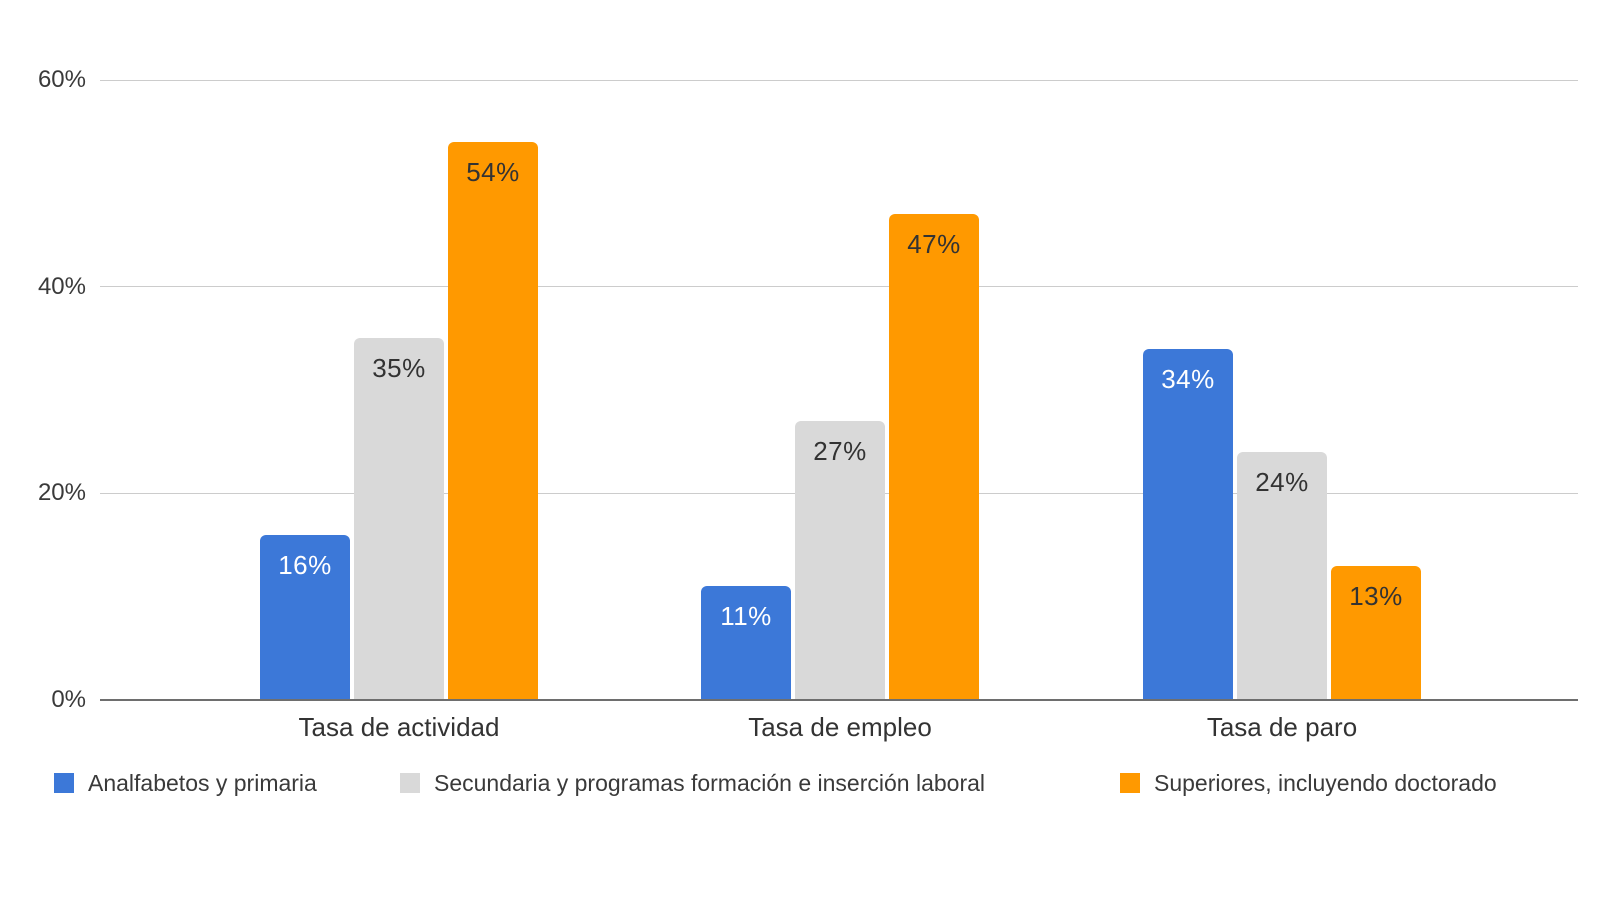 This screenshot has width=1600, height=900. Describe the element at coordinates (399, 368) in the screenshot. I see `bar-value-label: 35%` at that location.